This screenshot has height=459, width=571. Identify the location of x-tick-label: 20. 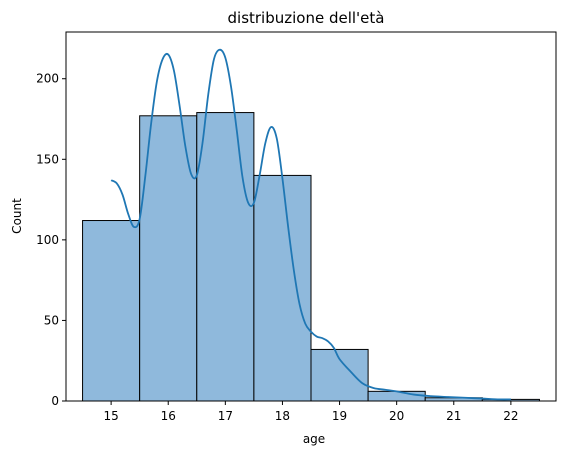
(396, 416).